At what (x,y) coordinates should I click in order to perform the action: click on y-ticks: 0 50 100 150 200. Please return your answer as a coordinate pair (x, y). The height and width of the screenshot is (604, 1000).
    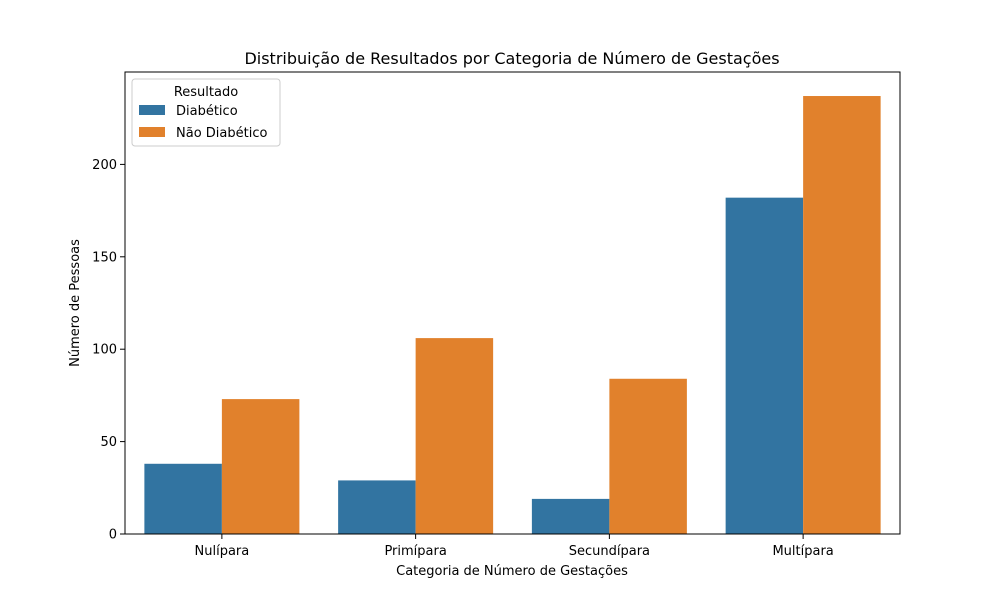
    Looking at the image, I should click on (108, 350).